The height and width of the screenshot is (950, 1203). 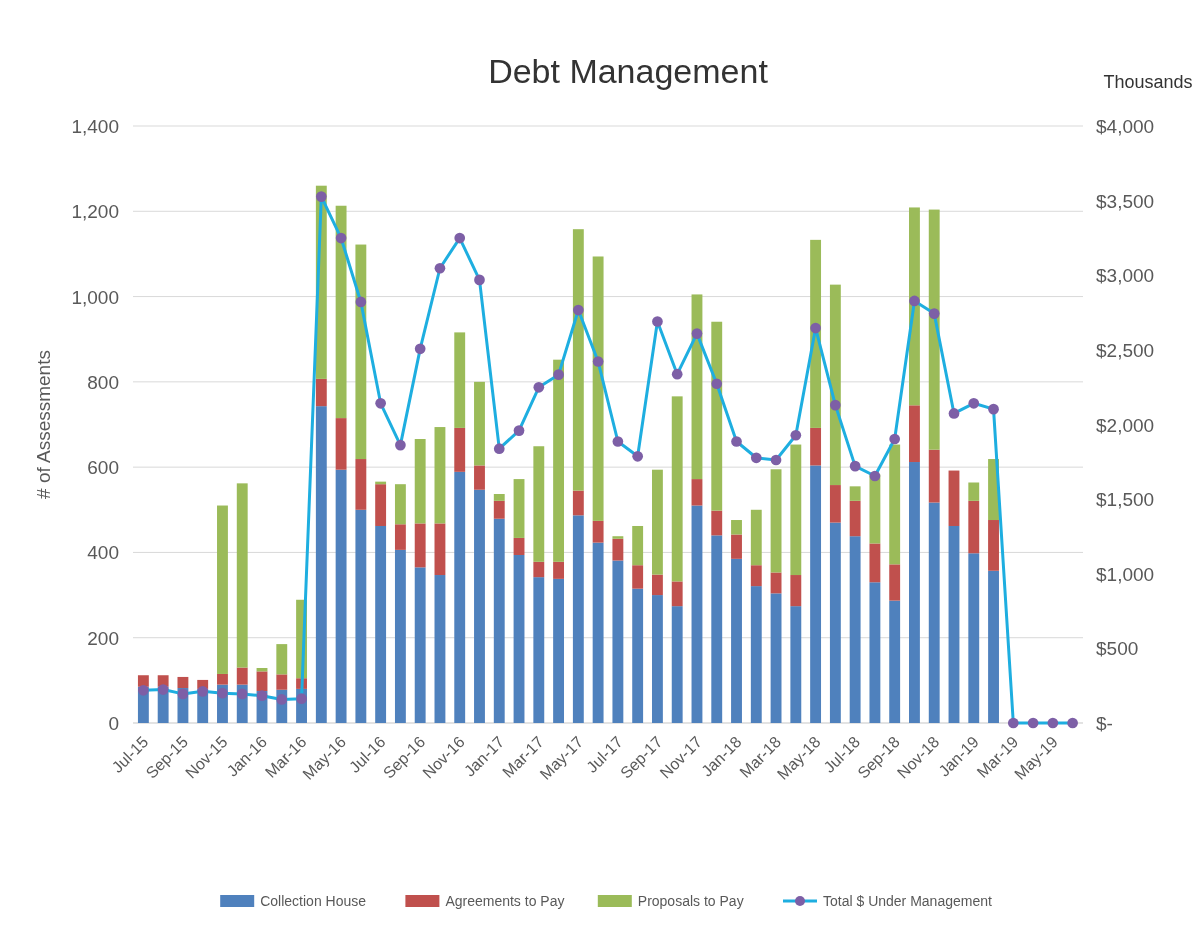 What do you see at coordinates (1125, 201) in the screenshot?
I see `y2-tick-label: $3,500` at bounding box center [1125, 201].